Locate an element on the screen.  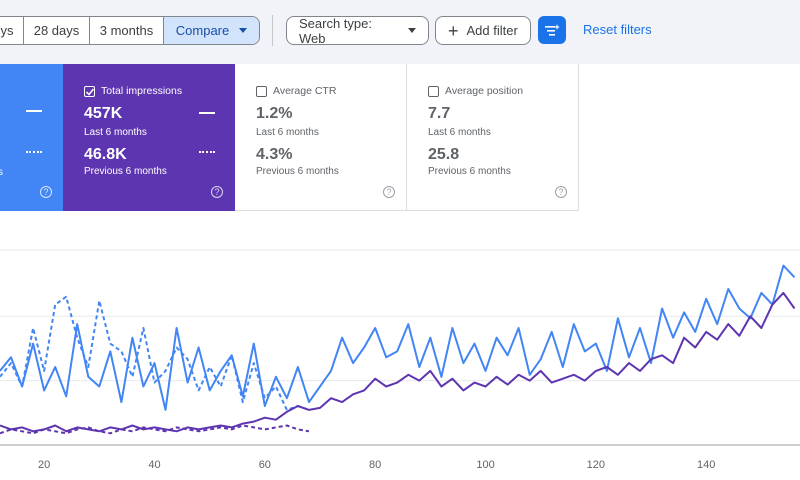
x-tick-label: 60 is located at coordinates (265, 465).